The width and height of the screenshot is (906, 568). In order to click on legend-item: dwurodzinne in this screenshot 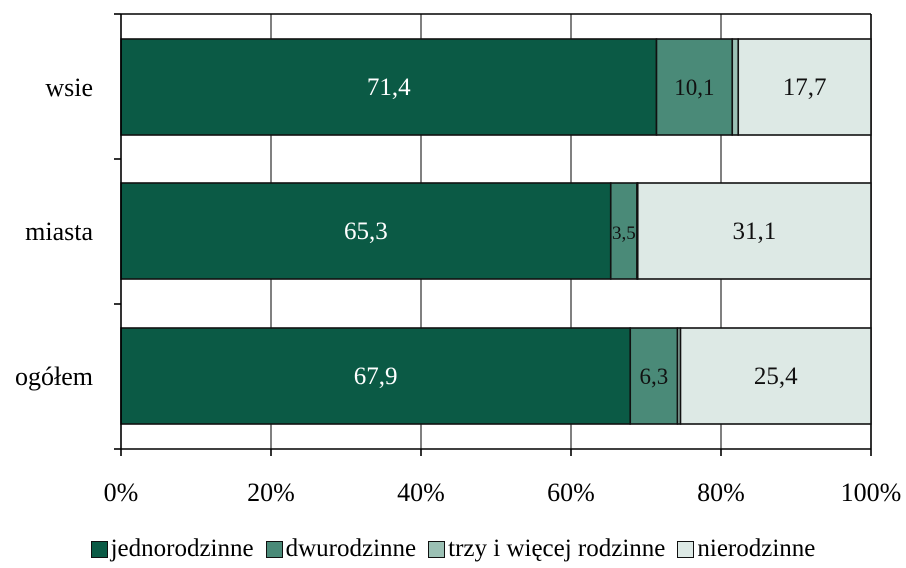, I will do `click(341, 549)`.